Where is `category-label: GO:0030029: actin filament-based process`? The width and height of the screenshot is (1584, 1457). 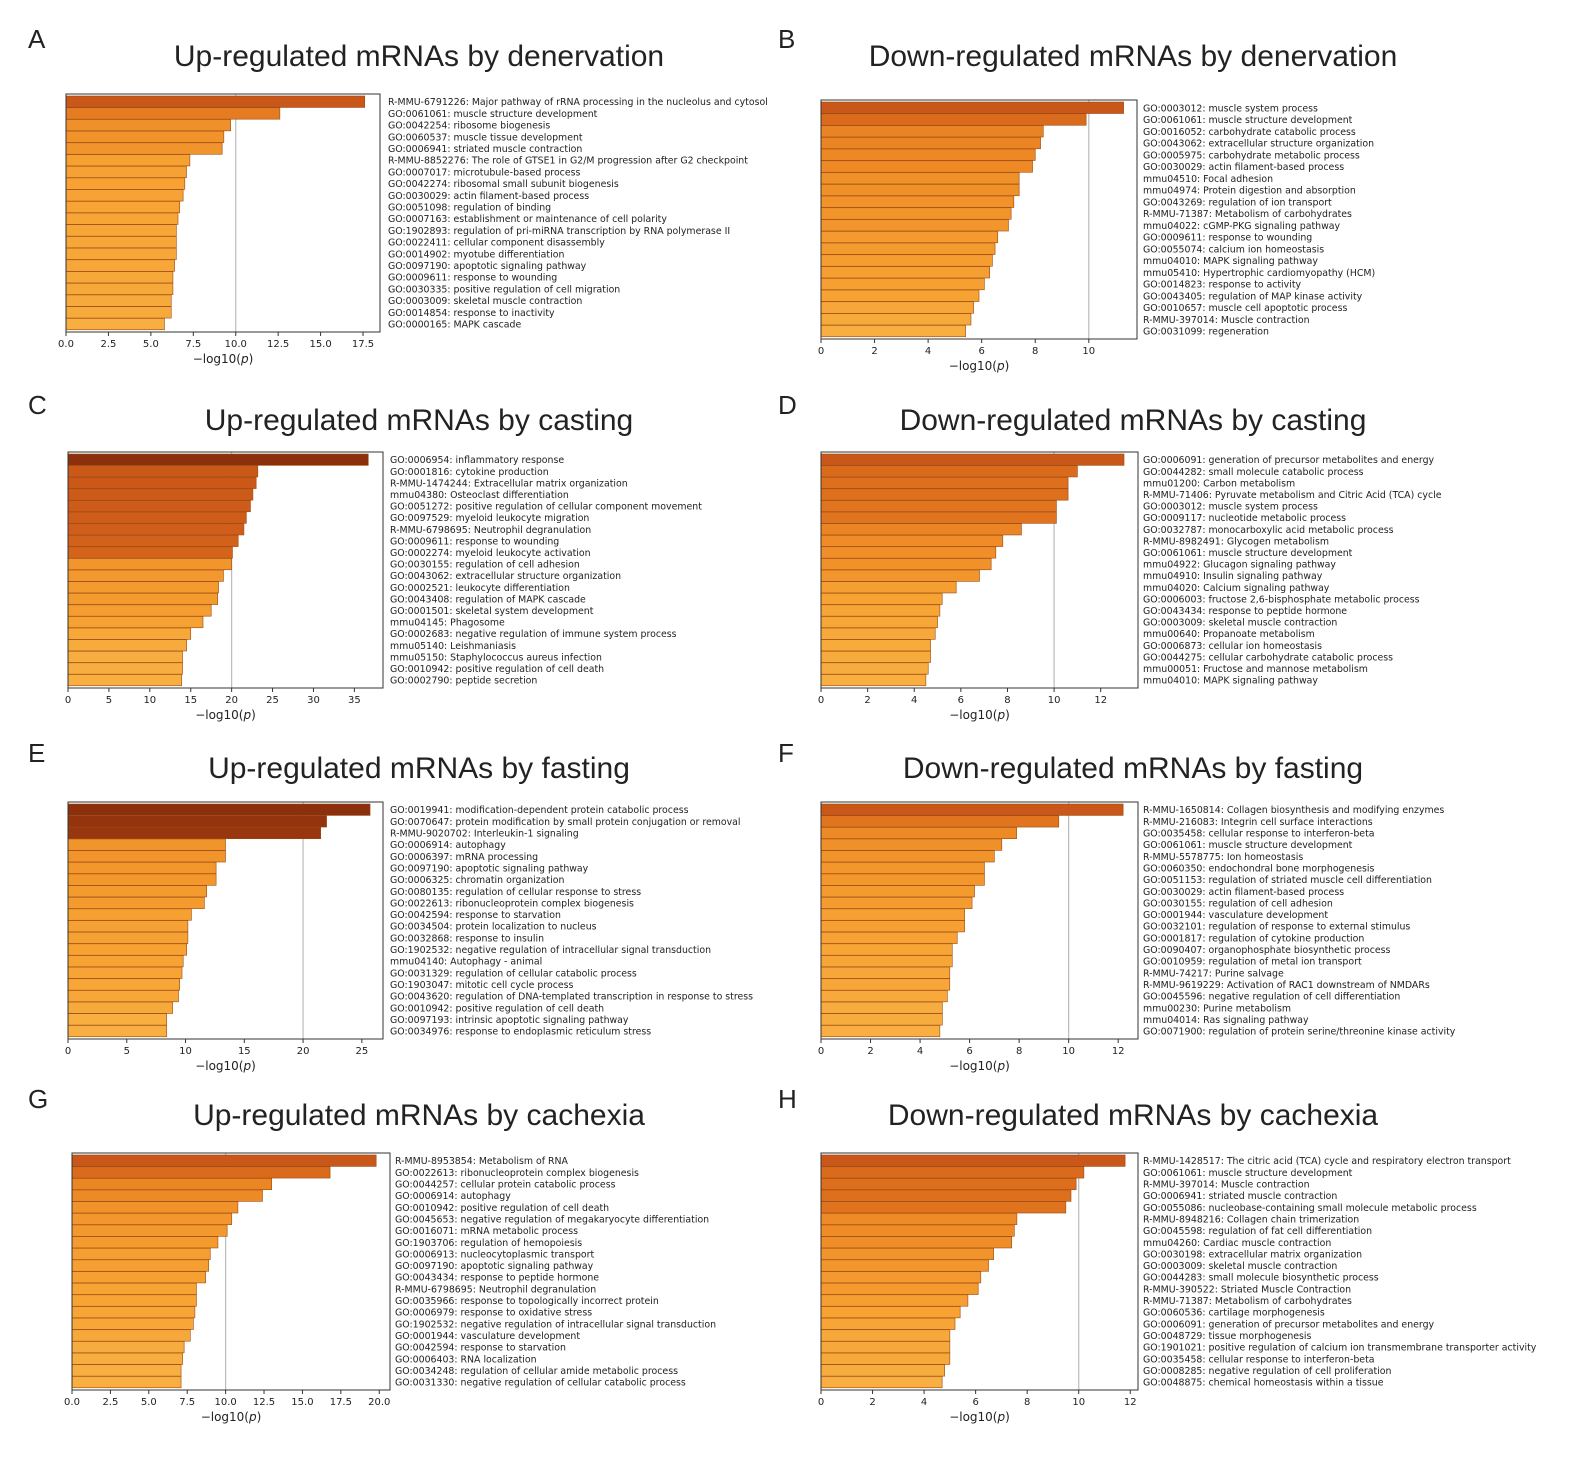
category-label: GO:0030029: actin filament-based process is located at coordinates (1243, 892).